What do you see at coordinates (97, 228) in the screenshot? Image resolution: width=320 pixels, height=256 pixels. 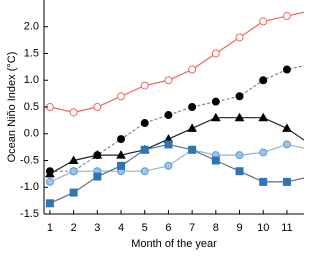 I see `x-tick-label: 3` at bounding box center [97, 228].